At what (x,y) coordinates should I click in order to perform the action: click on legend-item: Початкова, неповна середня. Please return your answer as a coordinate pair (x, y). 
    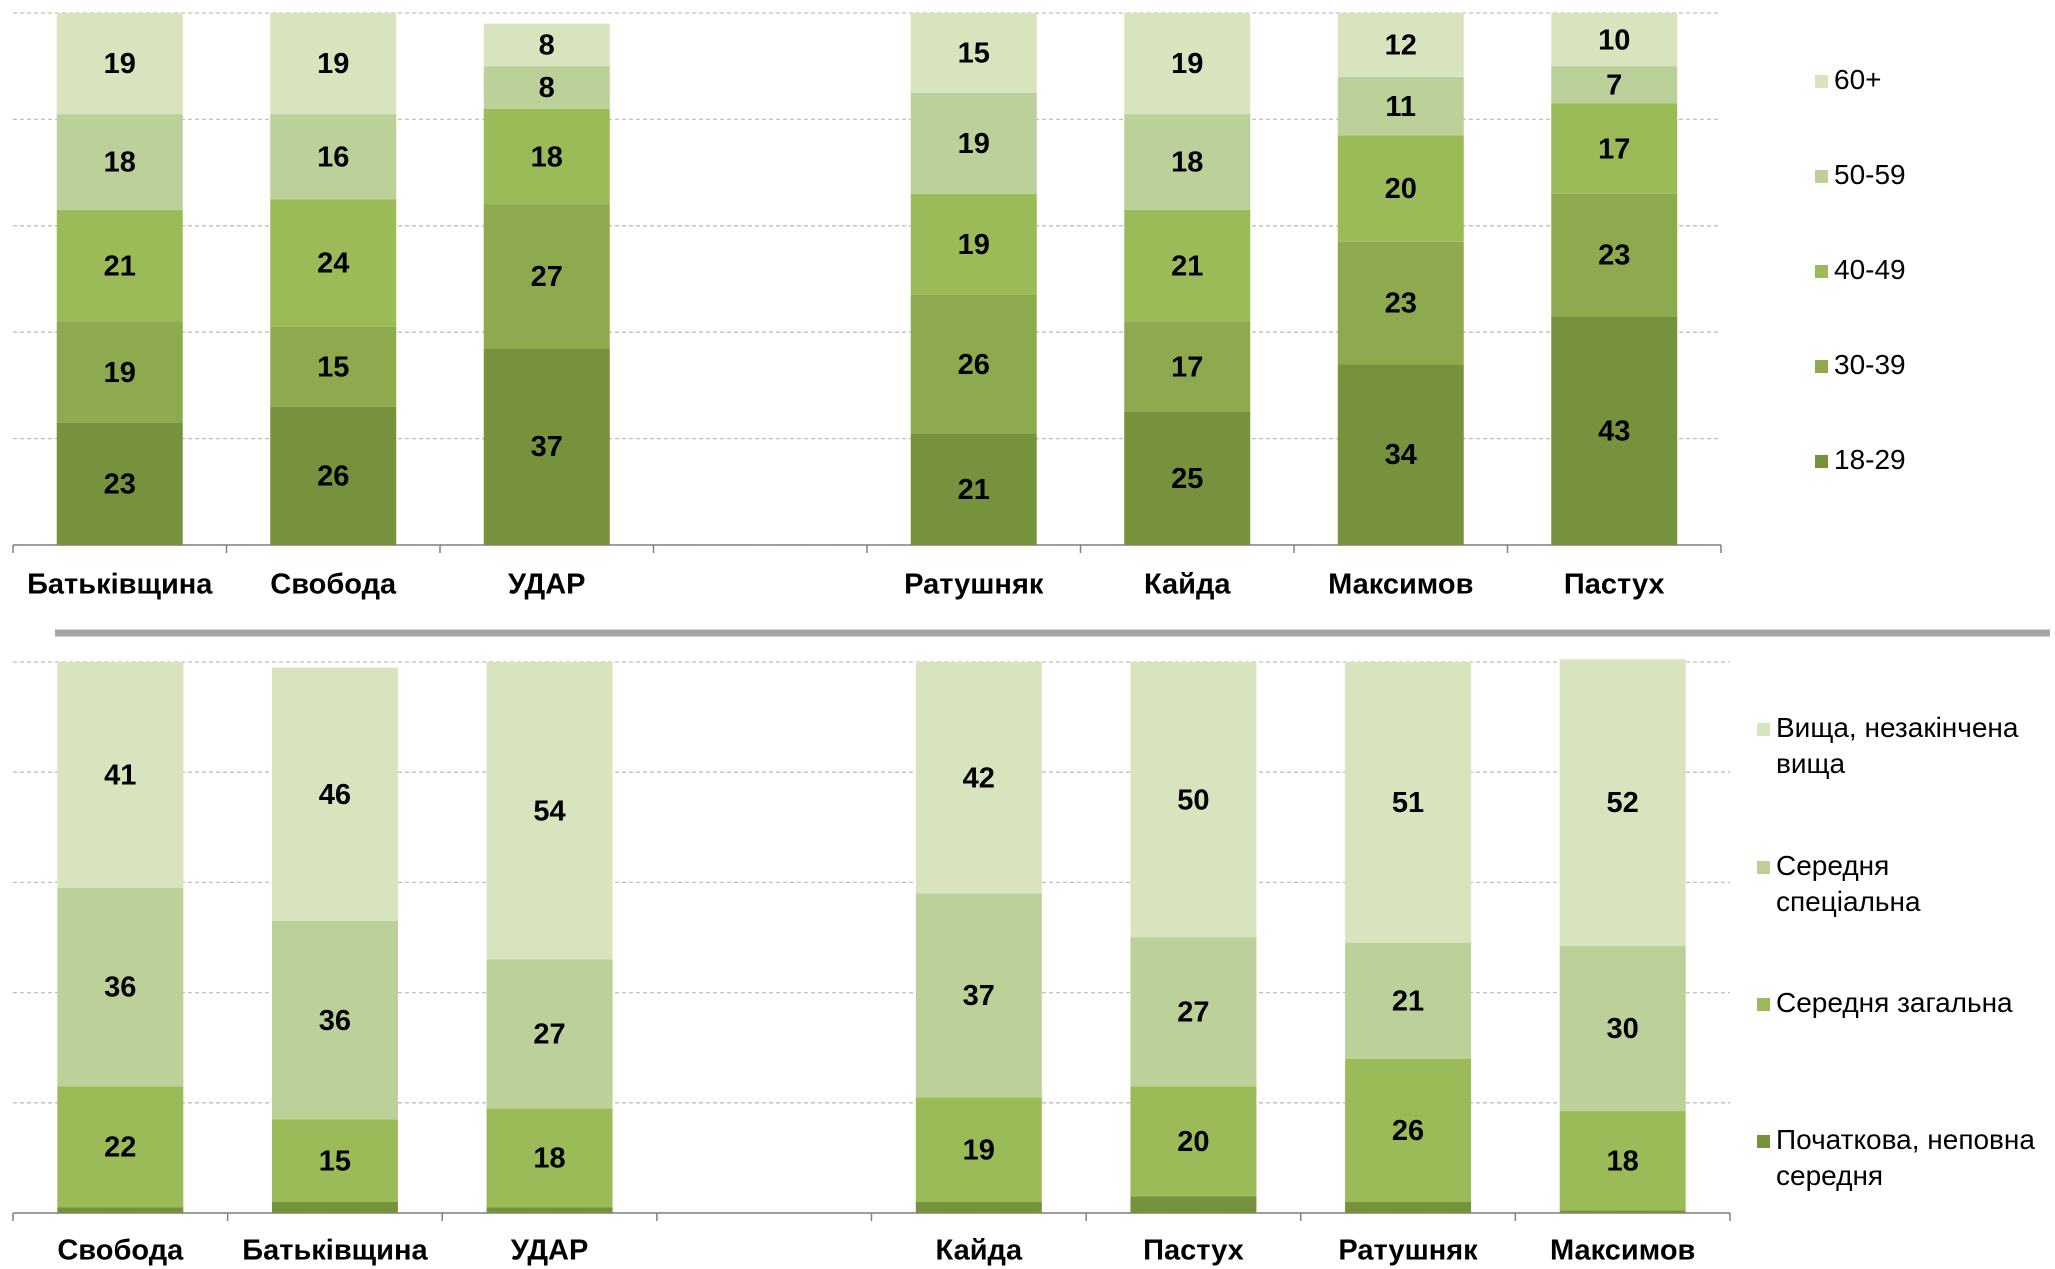
    Looking at the image, I should click on (1897, 1158).